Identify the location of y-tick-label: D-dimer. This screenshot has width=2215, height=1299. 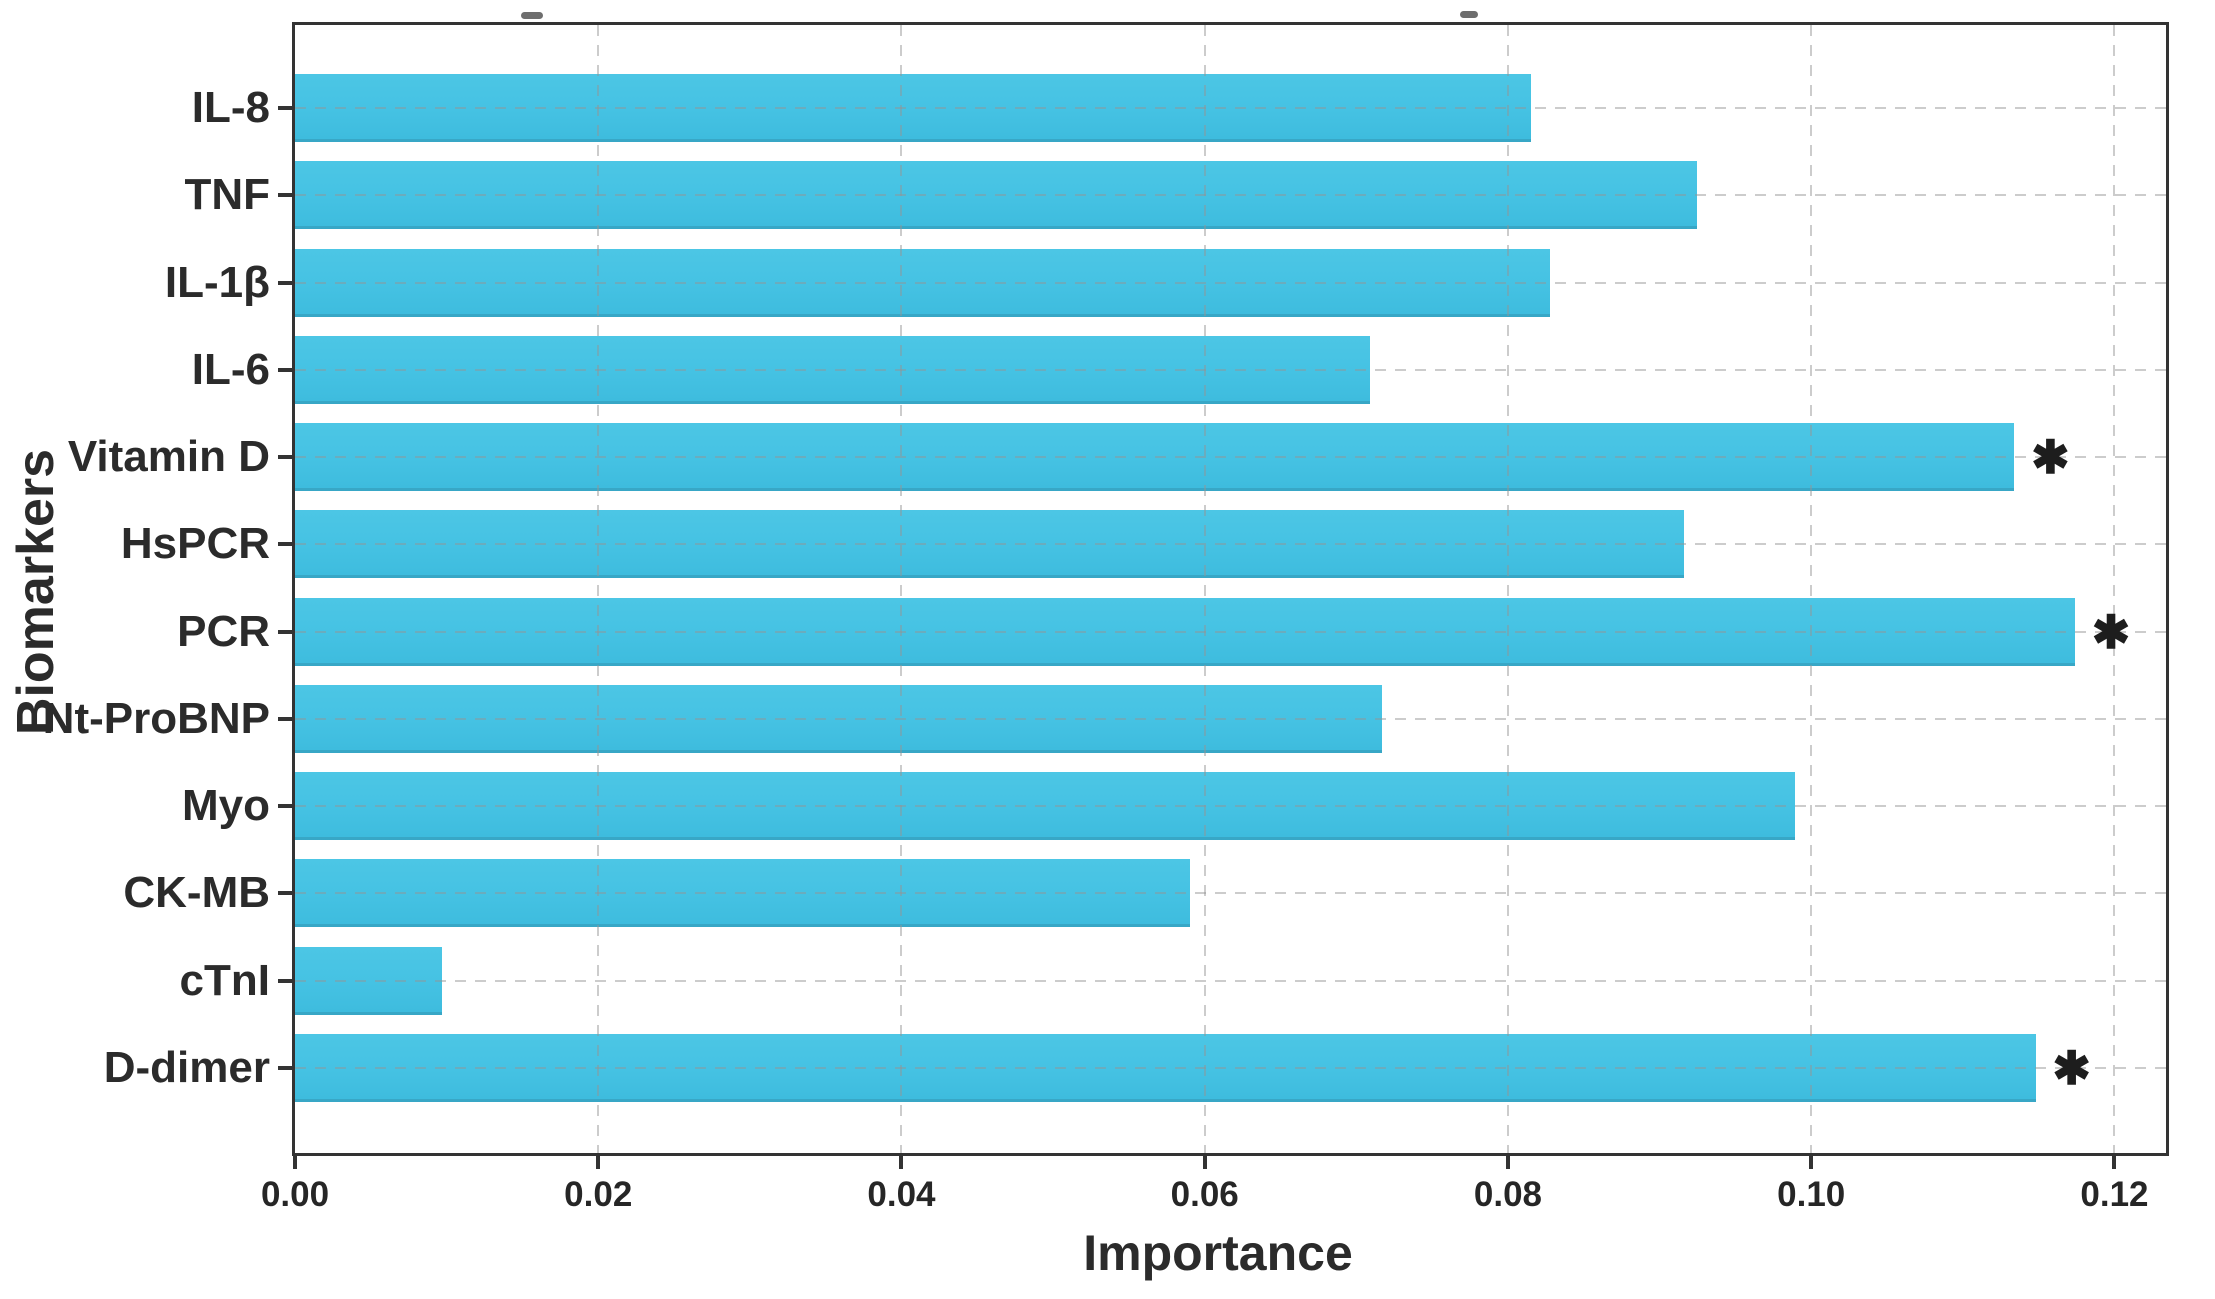
(186, 1067).